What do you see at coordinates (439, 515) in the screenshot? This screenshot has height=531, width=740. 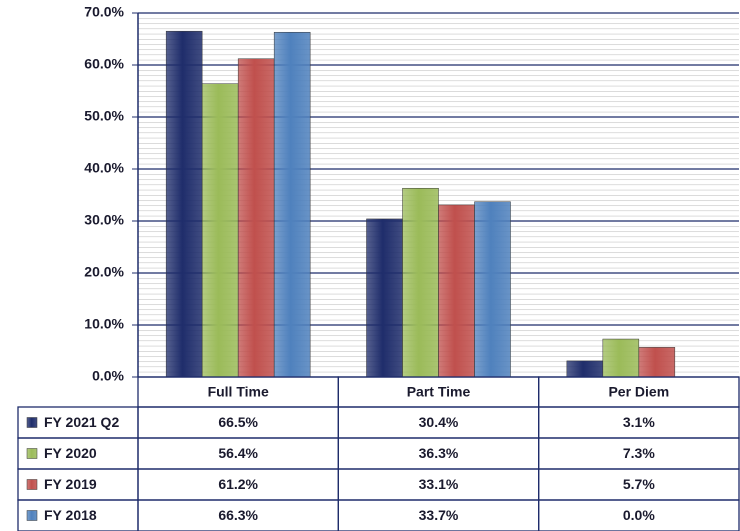 I see `table-value: 33.7%` at bounding box center [439, 515].